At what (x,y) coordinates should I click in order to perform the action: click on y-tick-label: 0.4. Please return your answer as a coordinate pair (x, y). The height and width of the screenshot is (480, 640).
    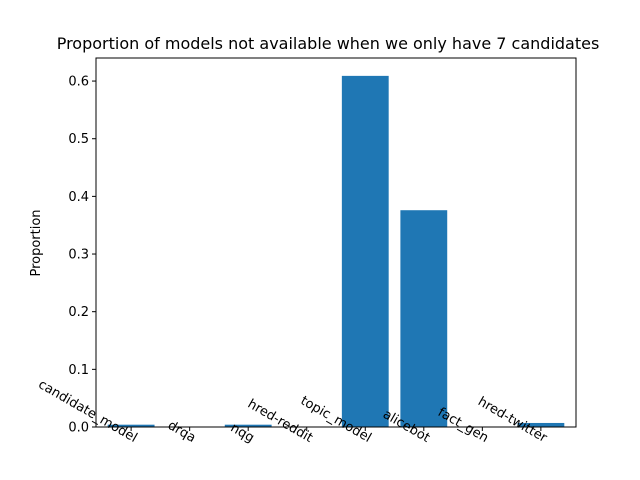
    Looking at the image, I should click on (78, 197).